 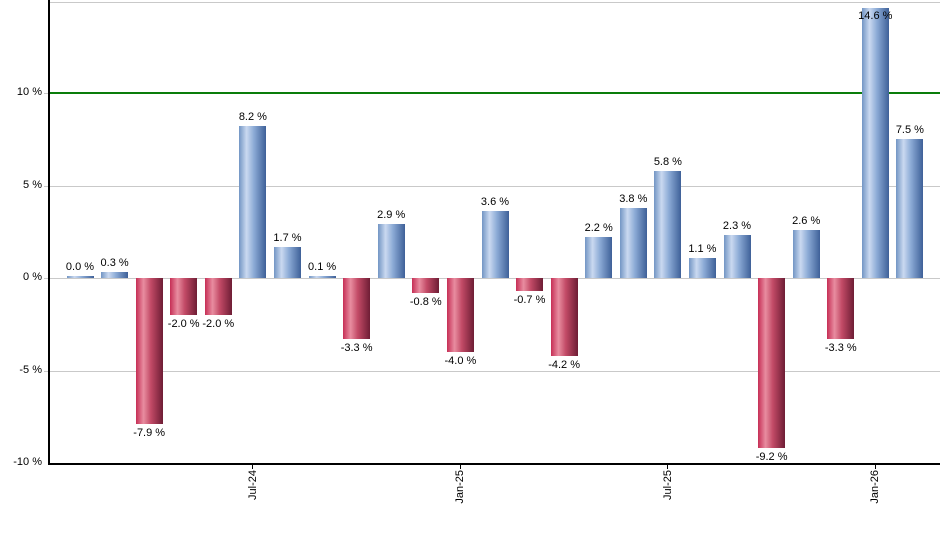 I want to click on bar-value-label: -4.0 %, so click(x=460, y=361).